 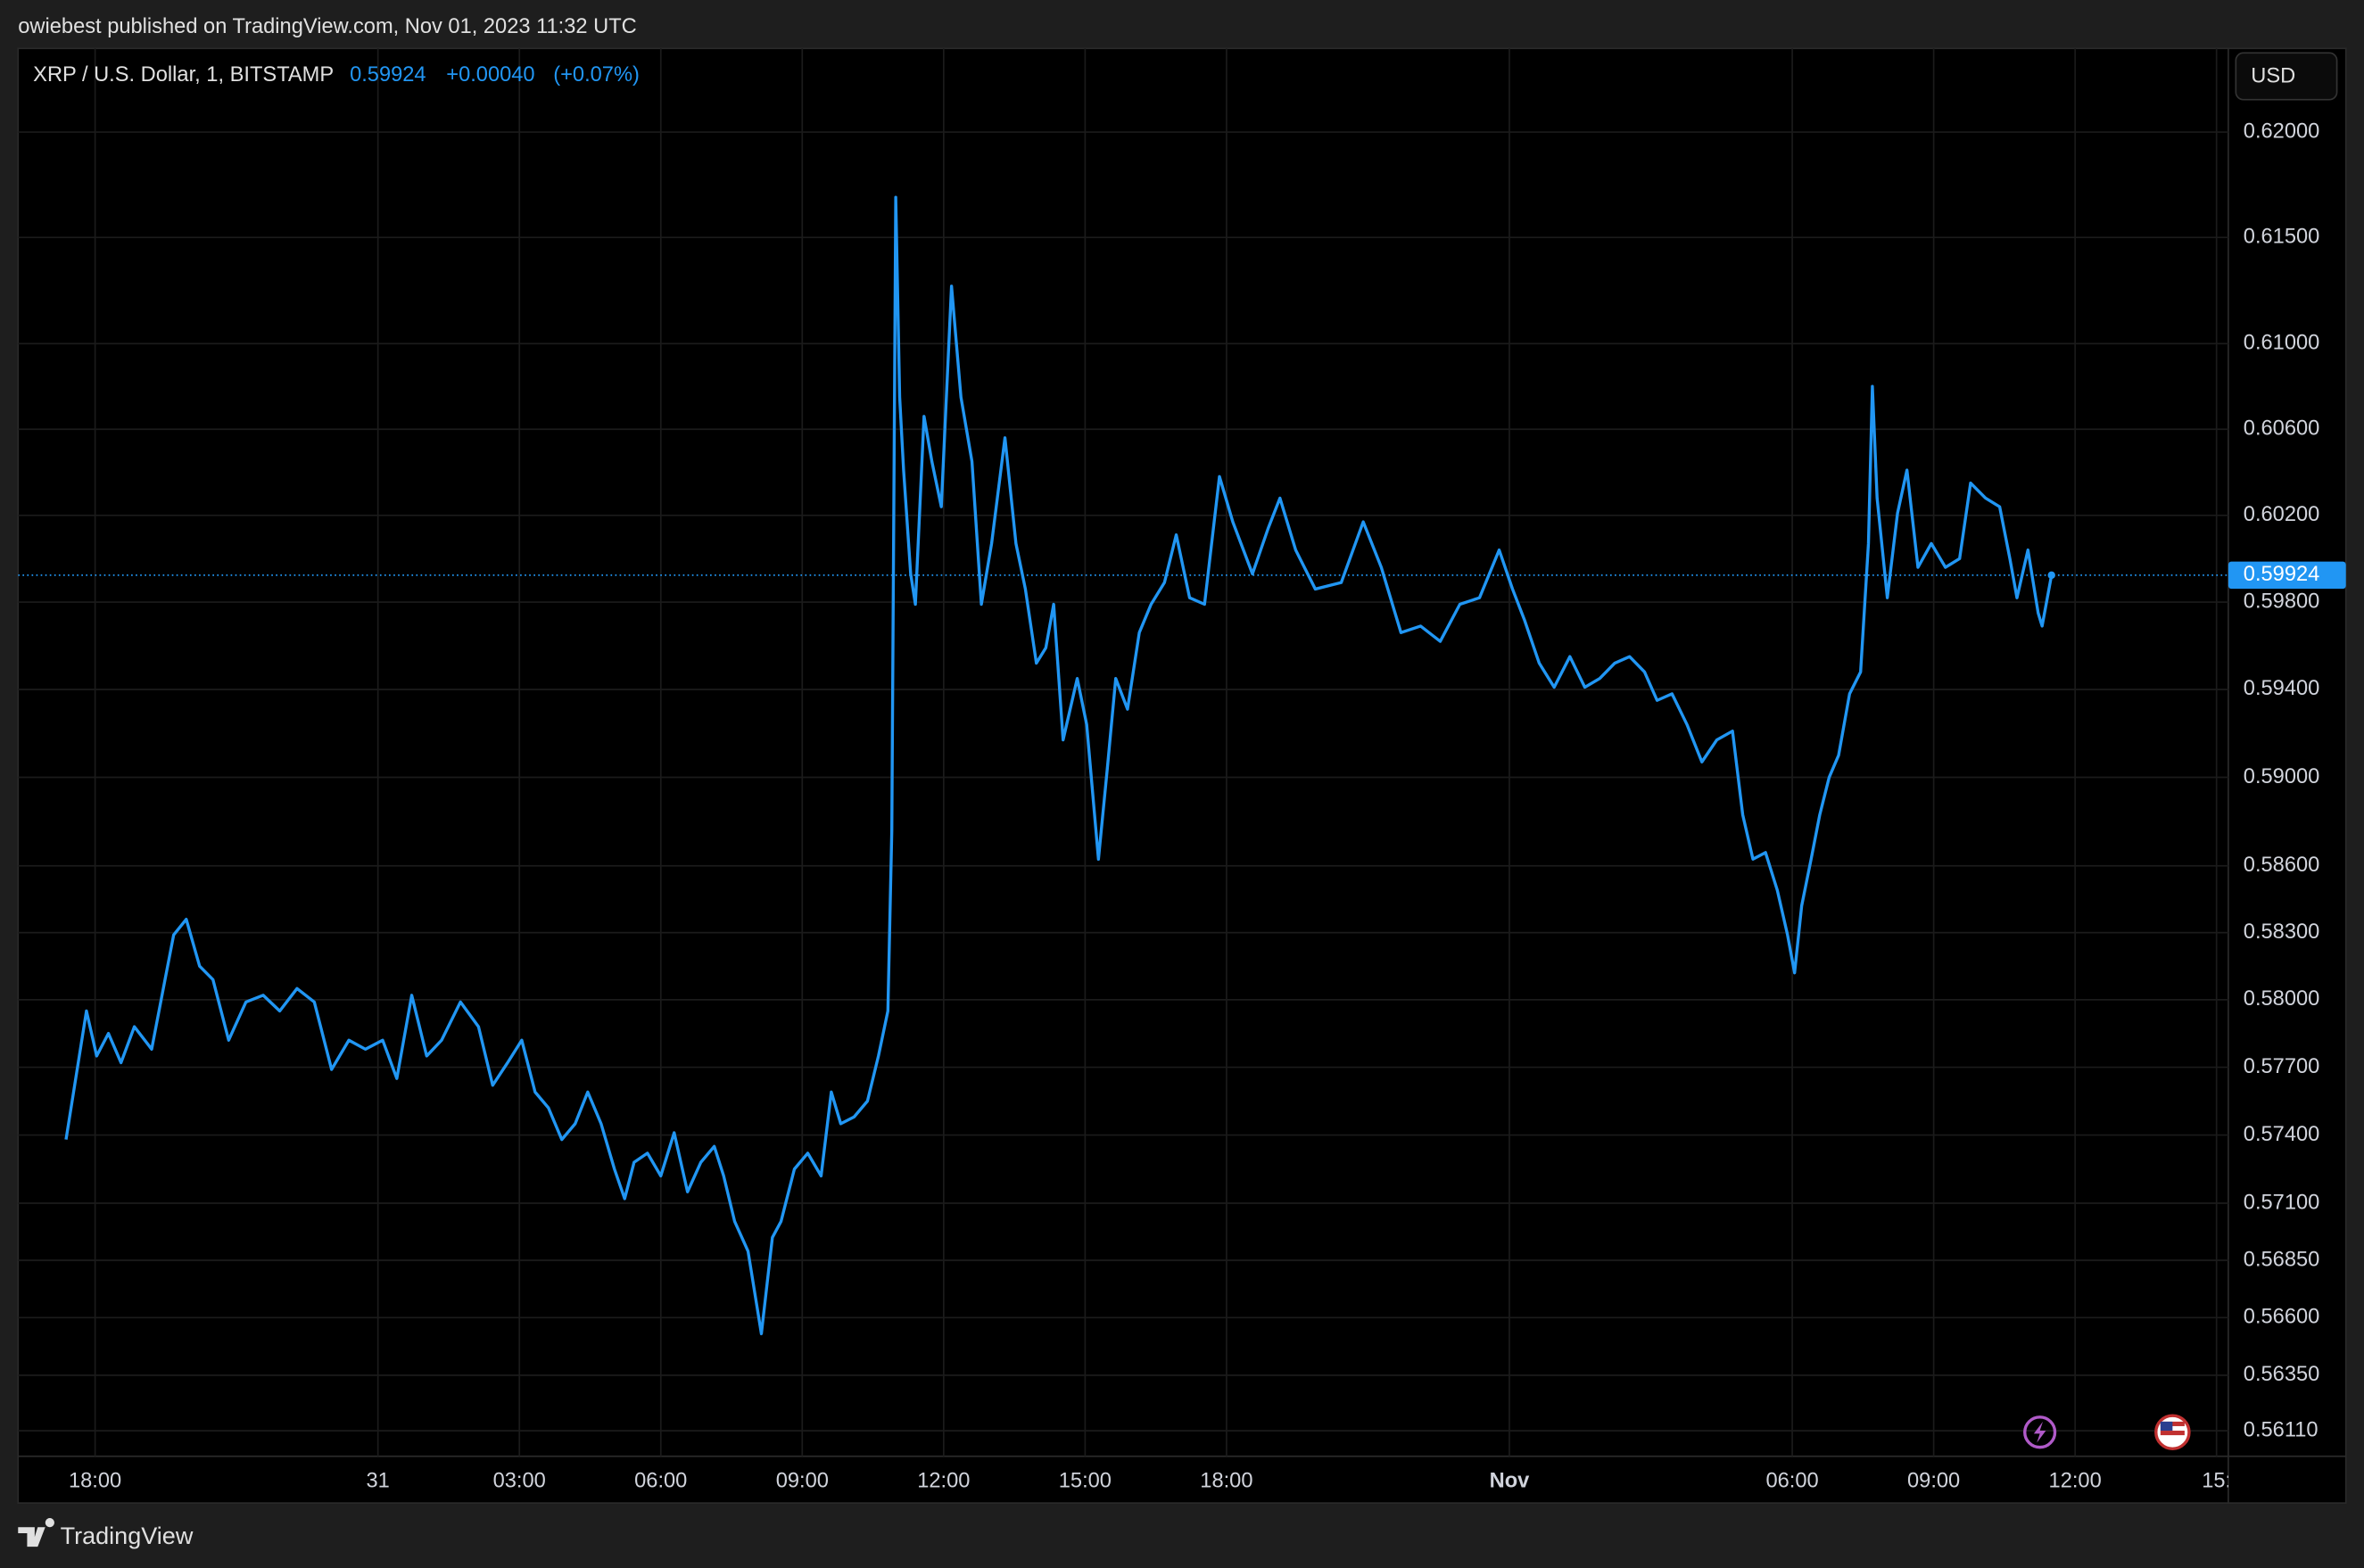 I want to click on currency-button, so click(x=2286, y=76).